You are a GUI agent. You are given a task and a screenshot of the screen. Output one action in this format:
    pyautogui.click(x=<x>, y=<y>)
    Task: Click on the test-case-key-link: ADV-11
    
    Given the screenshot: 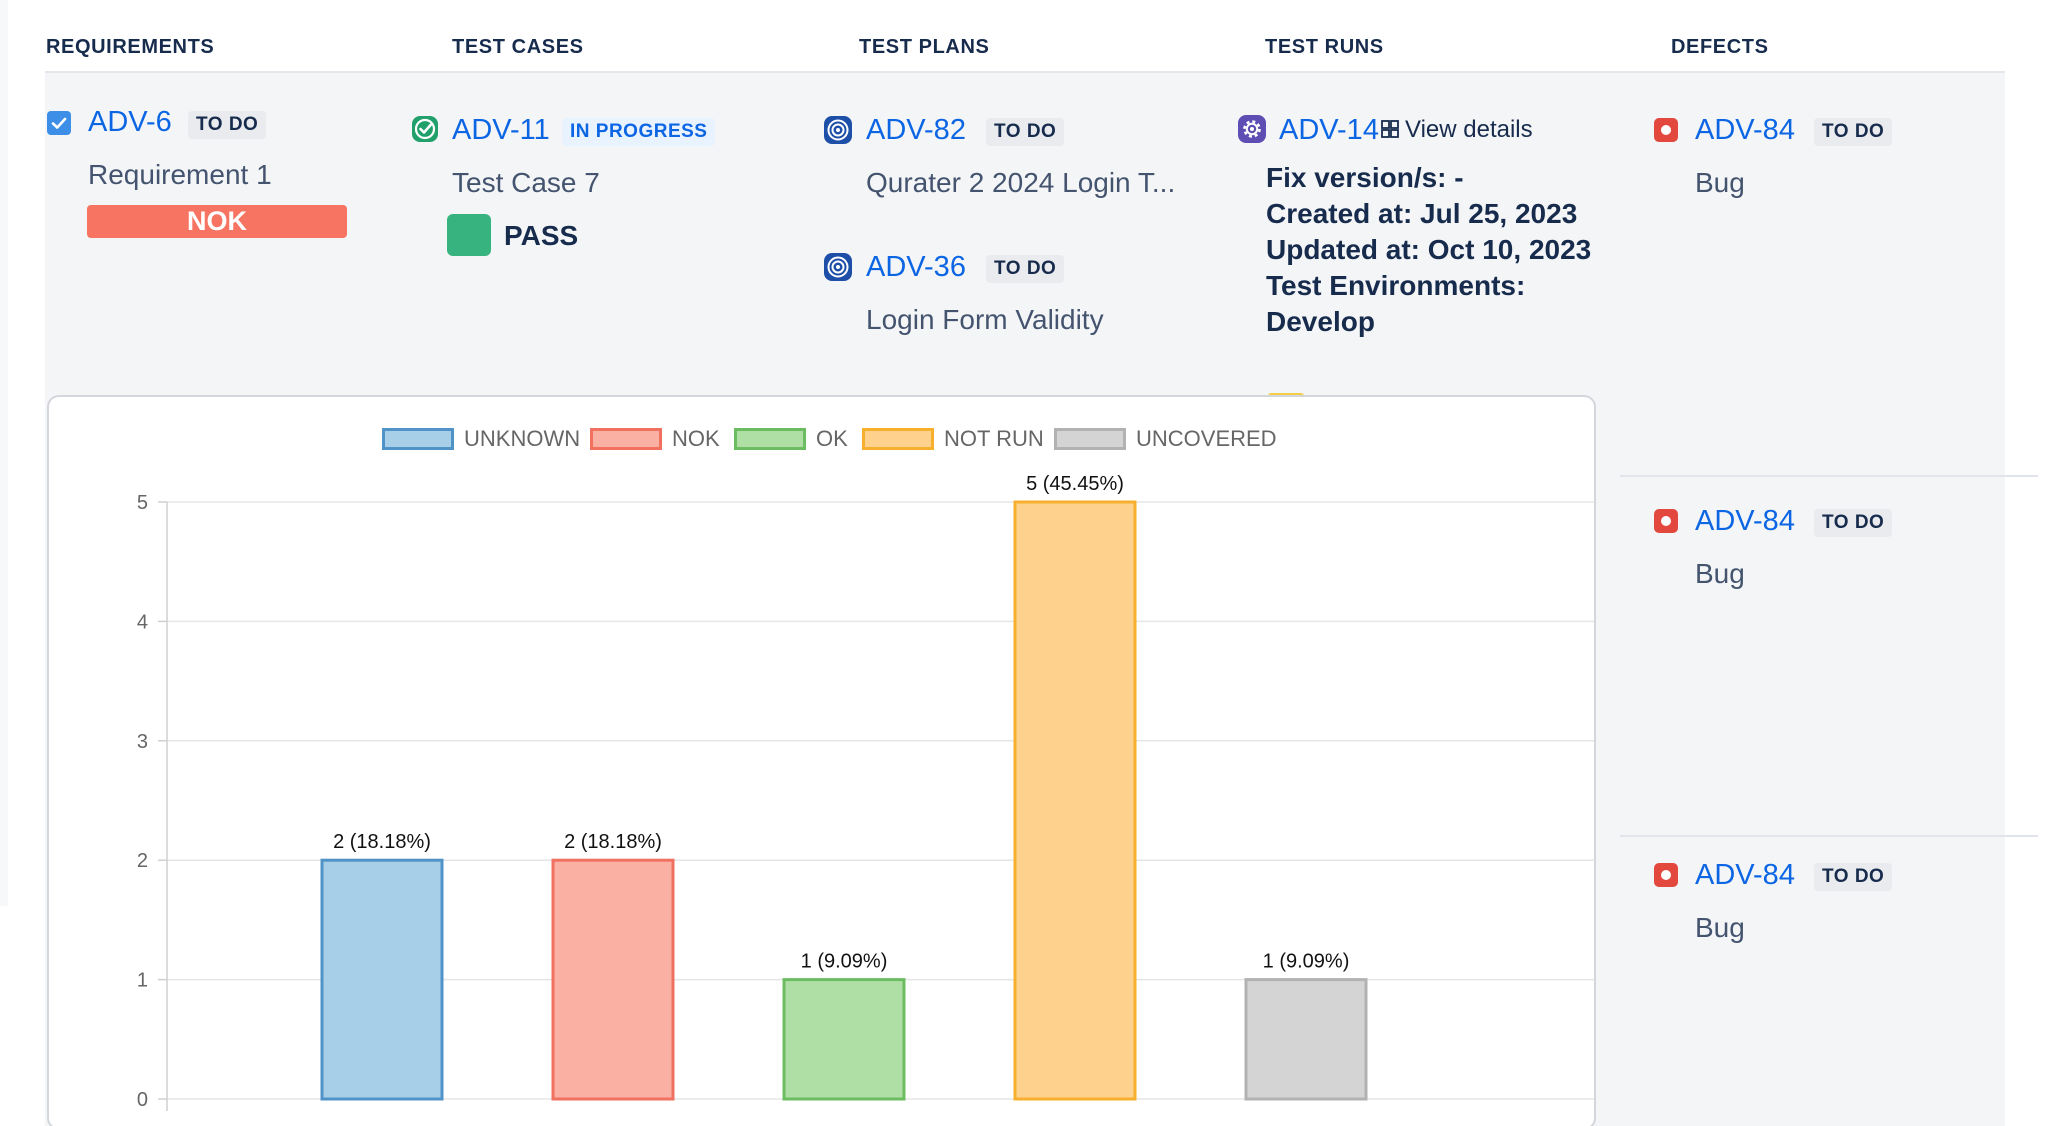 What is the action you would take?
    pyautogui.click(x=501, y=130)
    